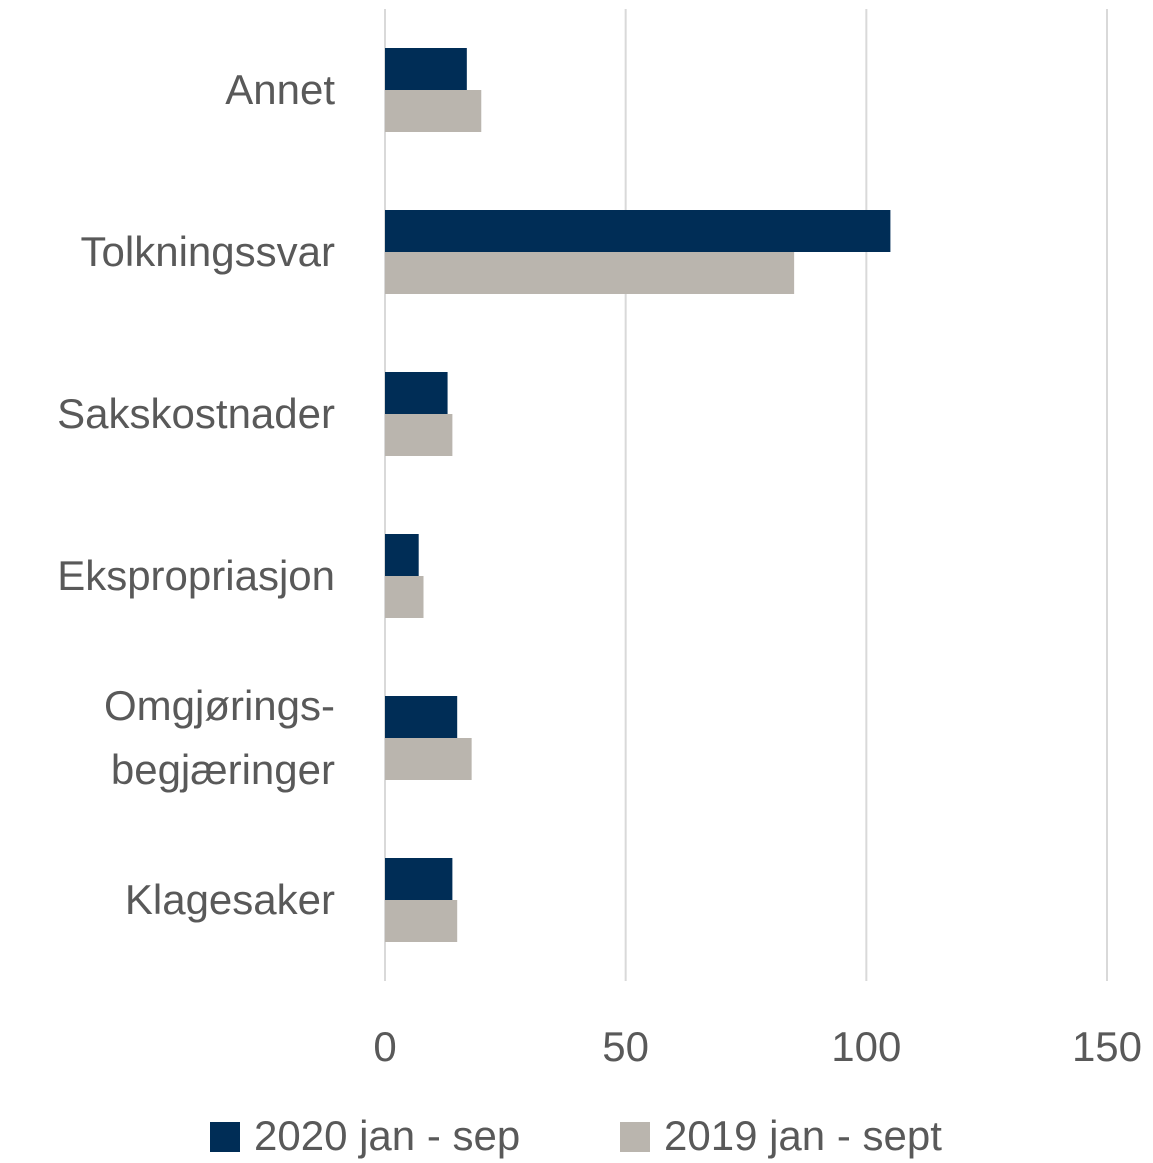  What do you see at coordinates (866, 1046) in the screenshot?
I see `x-tick-label: 100` at bounding box center [866, 1046].